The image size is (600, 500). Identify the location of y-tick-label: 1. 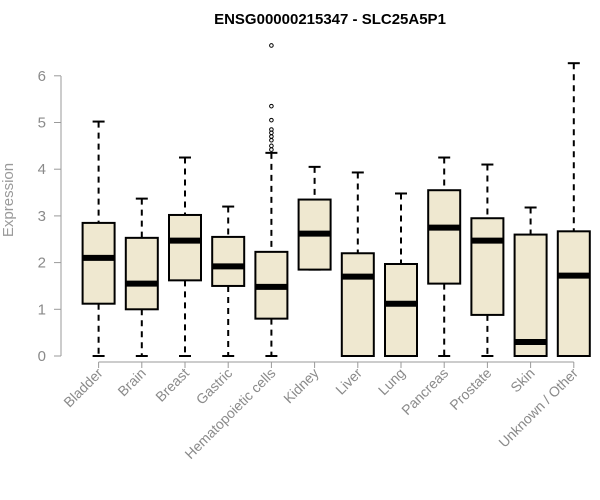
(42, 309).